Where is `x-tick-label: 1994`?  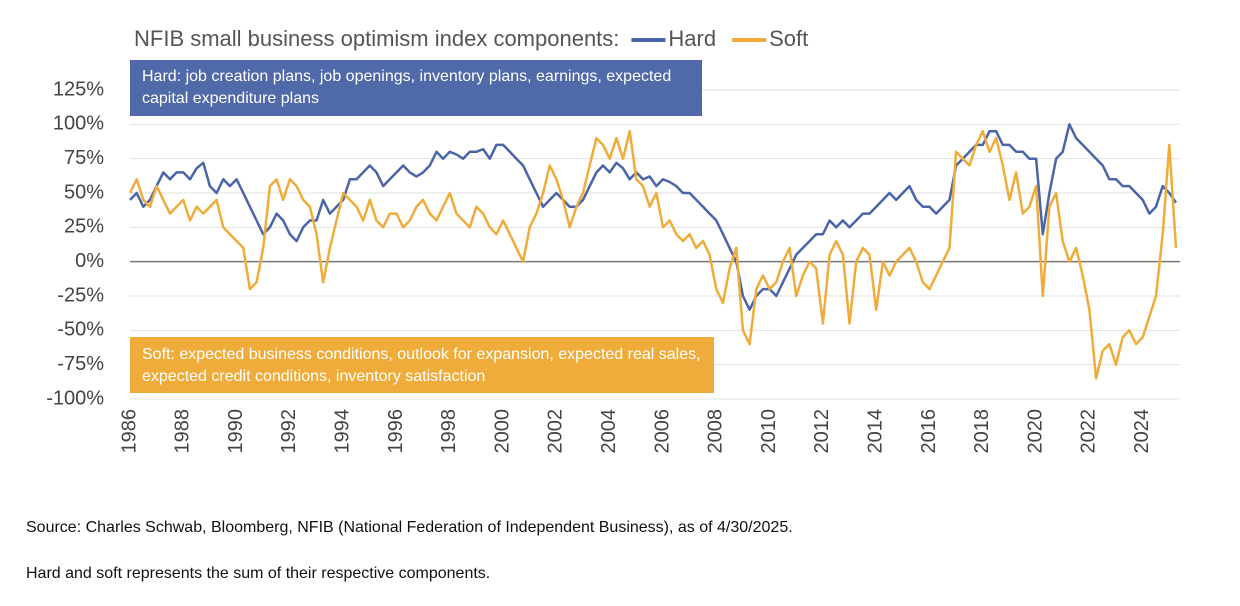 x-tick-label: 1994 is located at coordinates (342, 431).